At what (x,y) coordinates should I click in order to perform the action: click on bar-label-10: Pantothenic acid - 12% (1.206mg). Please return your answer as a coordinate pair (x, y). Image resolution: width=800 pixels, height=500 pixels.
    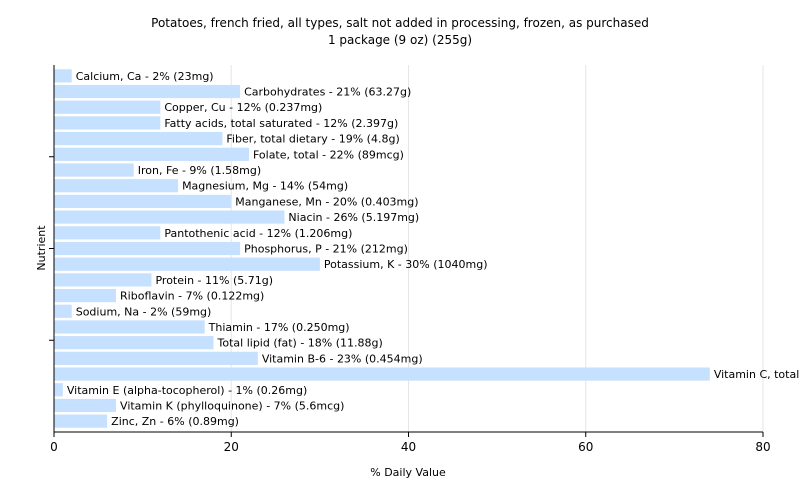
    Looking at the image, I should click on (258, 233).